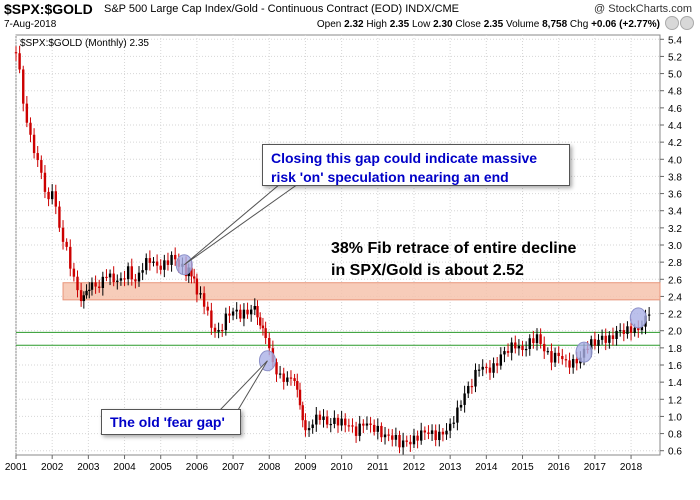 The height and width of the screenshot is (500, 700). Describe the element at coordinates (675, 366) in the screenshot. I see `y-tick-label: 1.6` at that location.